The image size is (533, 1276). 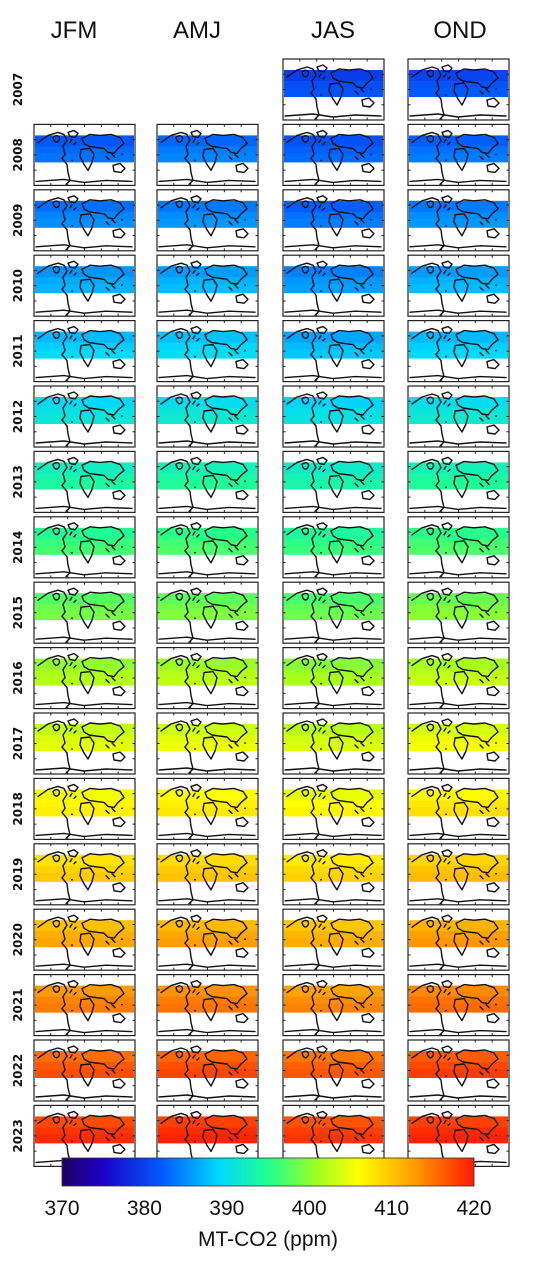 I want to click on map-panel-jas-2013, so click(x=333, y=481).